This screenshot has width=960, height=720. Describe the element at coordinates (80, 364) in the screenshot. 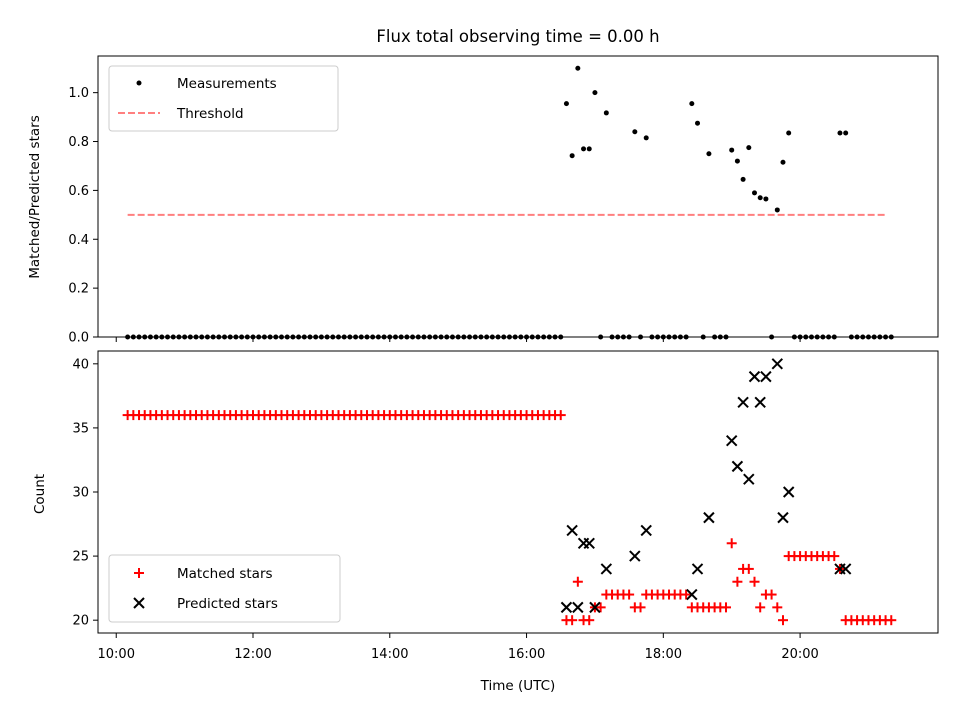

I see `bottom-y-tick-label: 40` at that location.